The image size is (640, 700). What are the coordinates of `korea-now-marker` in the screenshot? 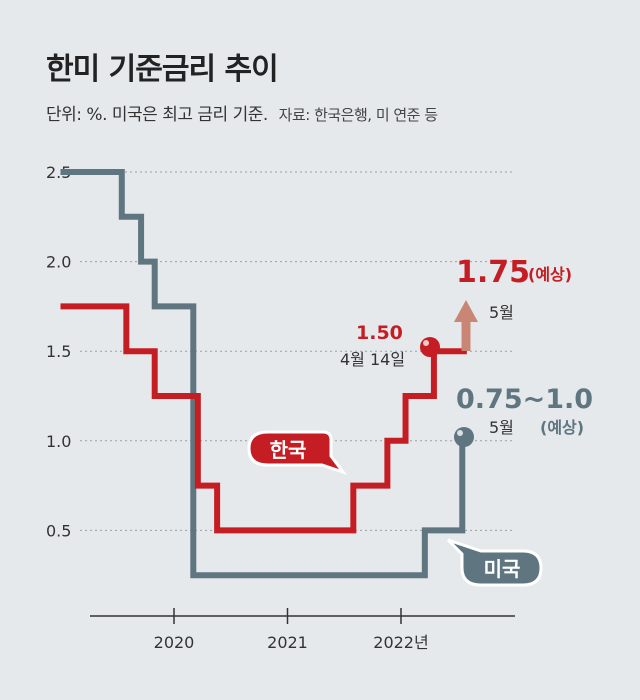 It's located at (430, 347).